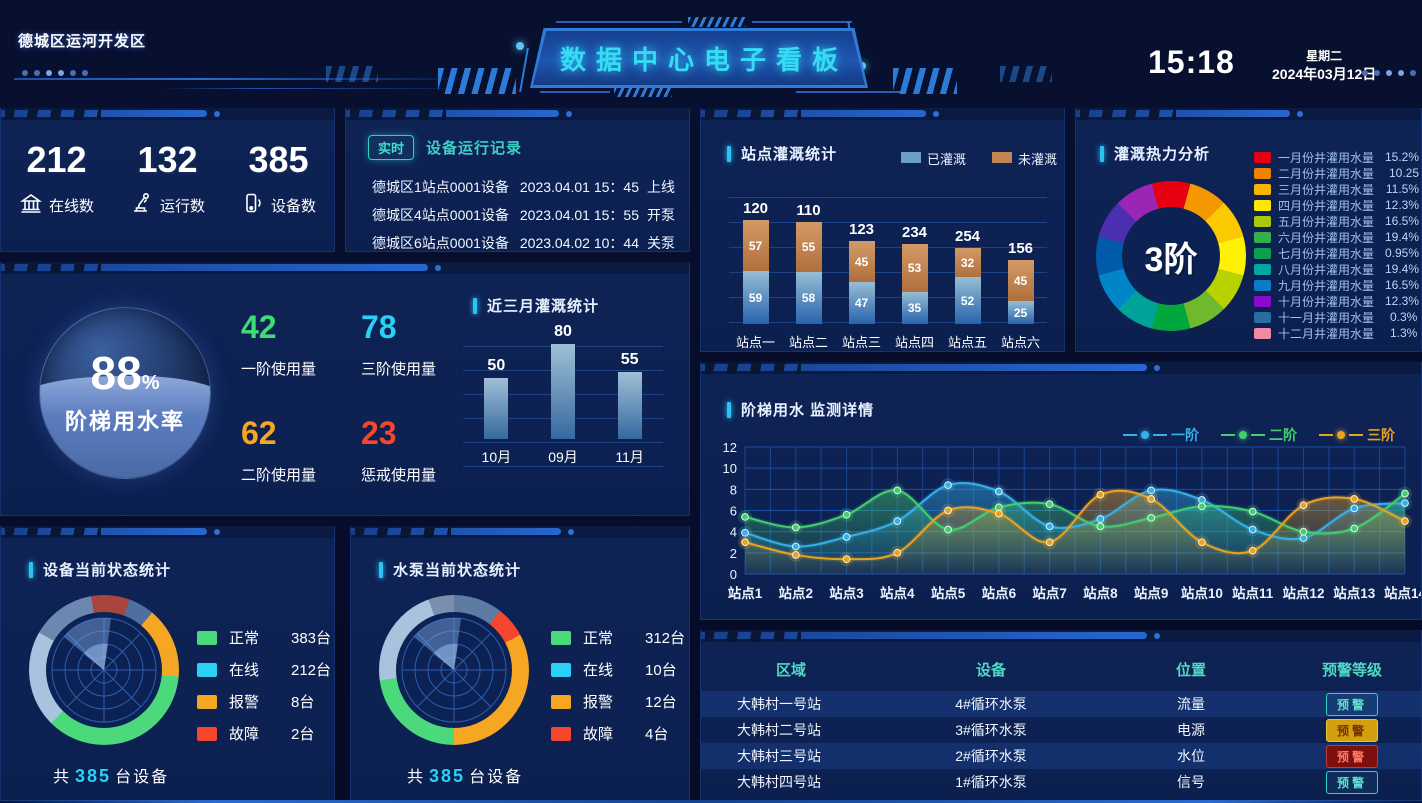 This screenshot has width=1422, height=803. Describe the element at coordinates (1049, 593) in the screenshot. I see `svg-text: 站点7` at that location.